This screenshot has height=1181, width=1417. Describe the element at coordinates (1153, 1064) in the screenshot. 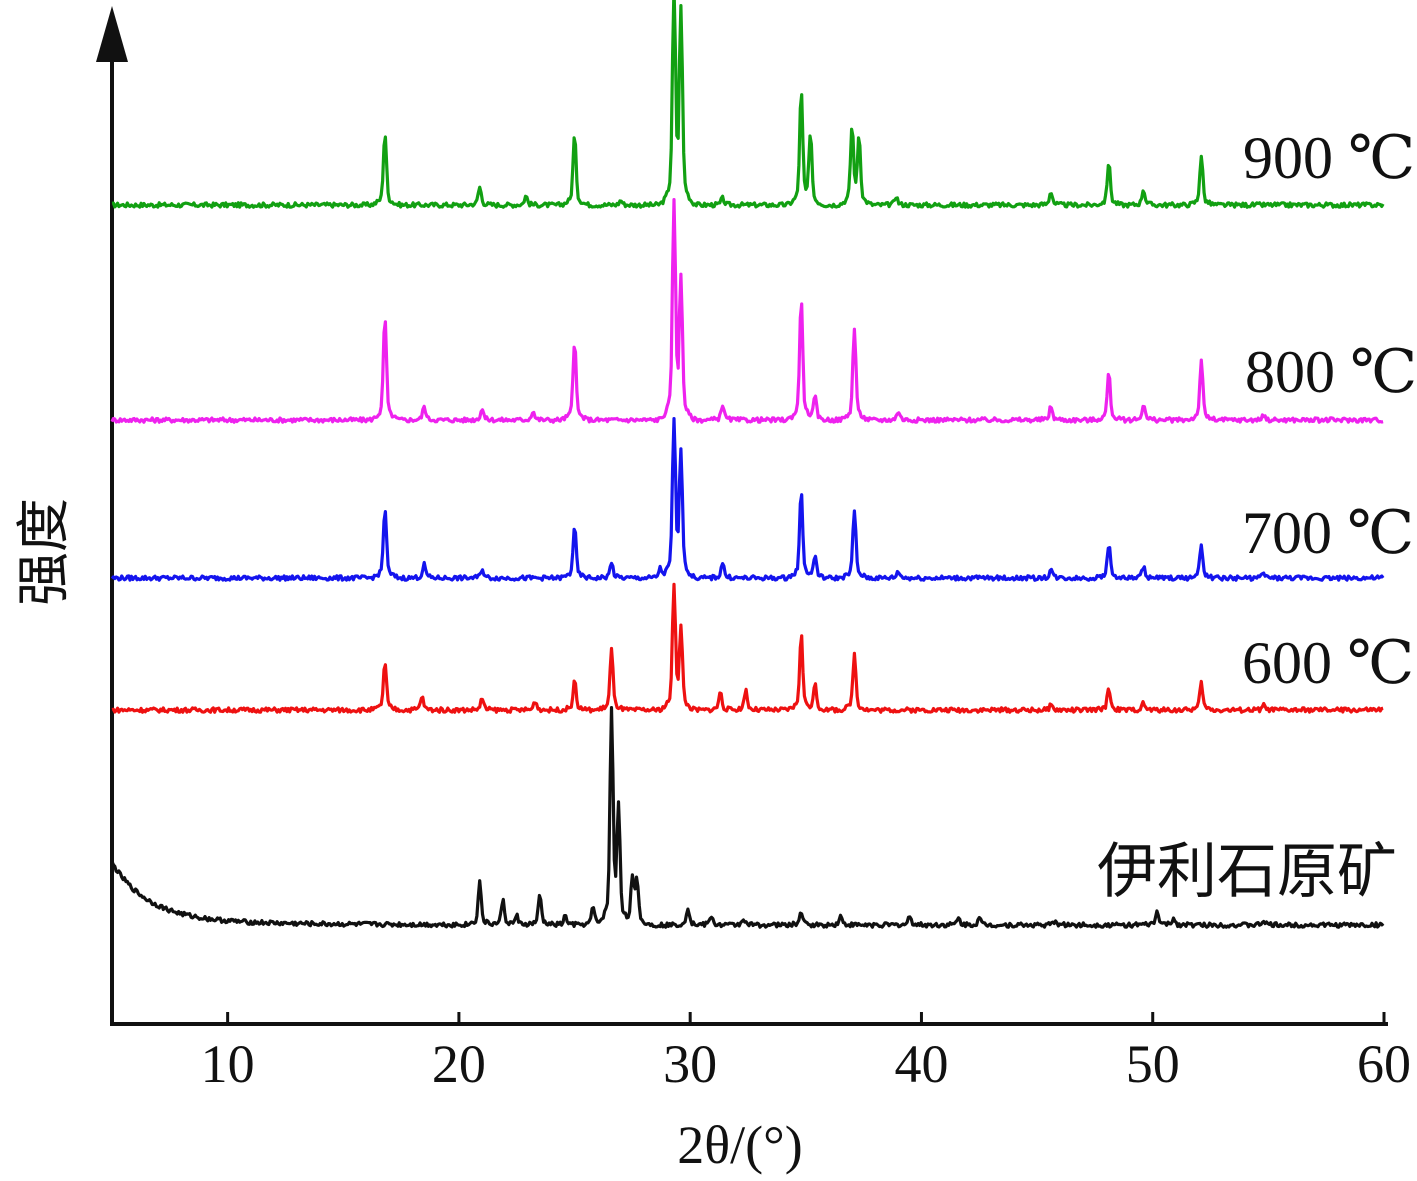

I see `x-tick-label: 50` at that location.